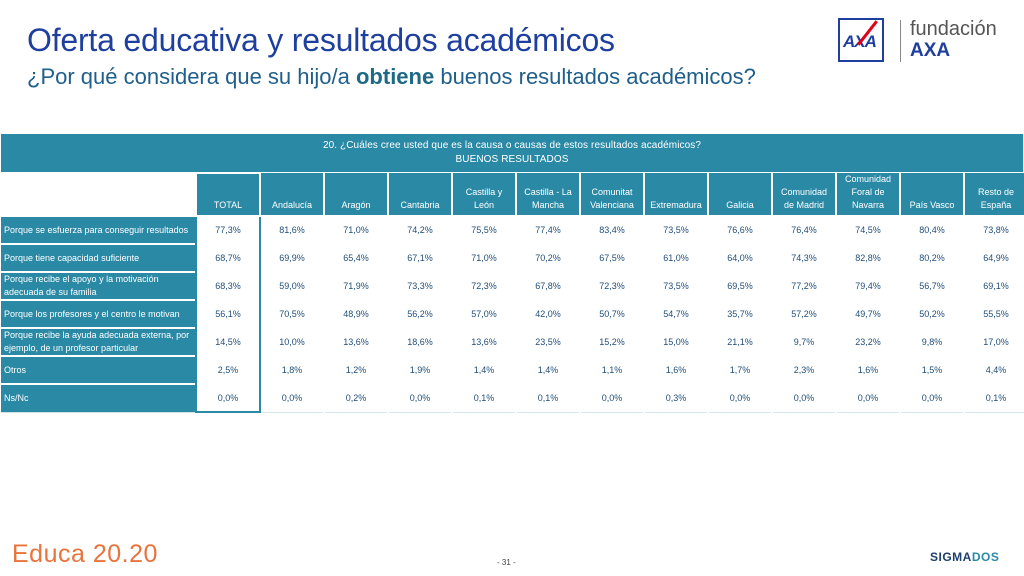  Describe the element at coordinates (803, 342) in the screenshot. I see `value-cell: 9,7%` at that location.